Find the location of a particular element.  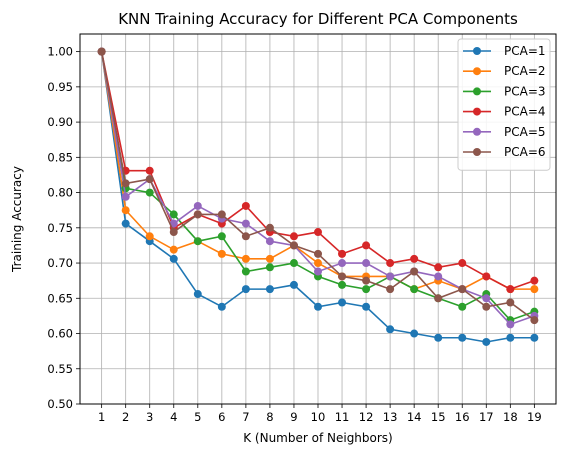

x-tick-label: 10 is located at coordinates (318, 417).